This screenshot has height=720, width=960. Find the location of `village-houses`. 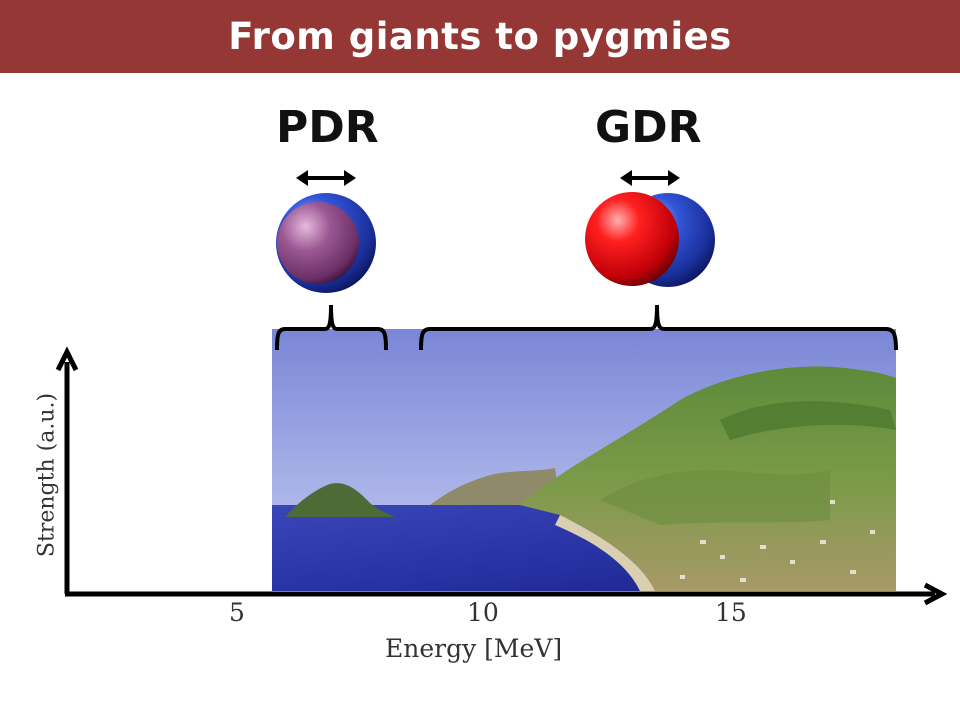

village-houses is located at coordinates (777, 541).